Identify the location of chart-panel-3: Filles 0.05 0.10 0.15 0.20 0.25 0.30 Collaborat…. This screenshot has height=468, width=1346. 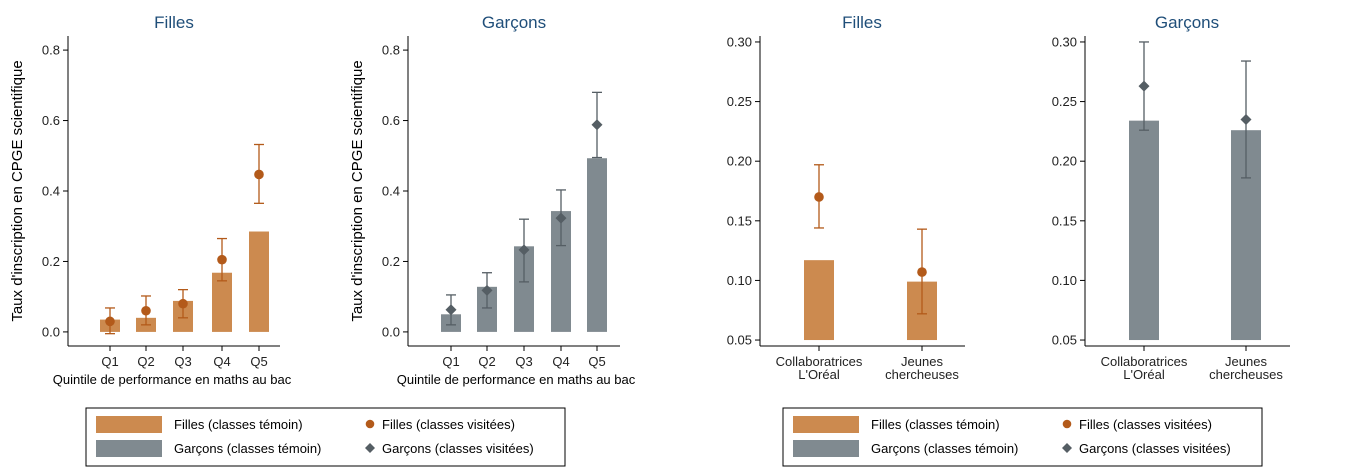
(846, 197).